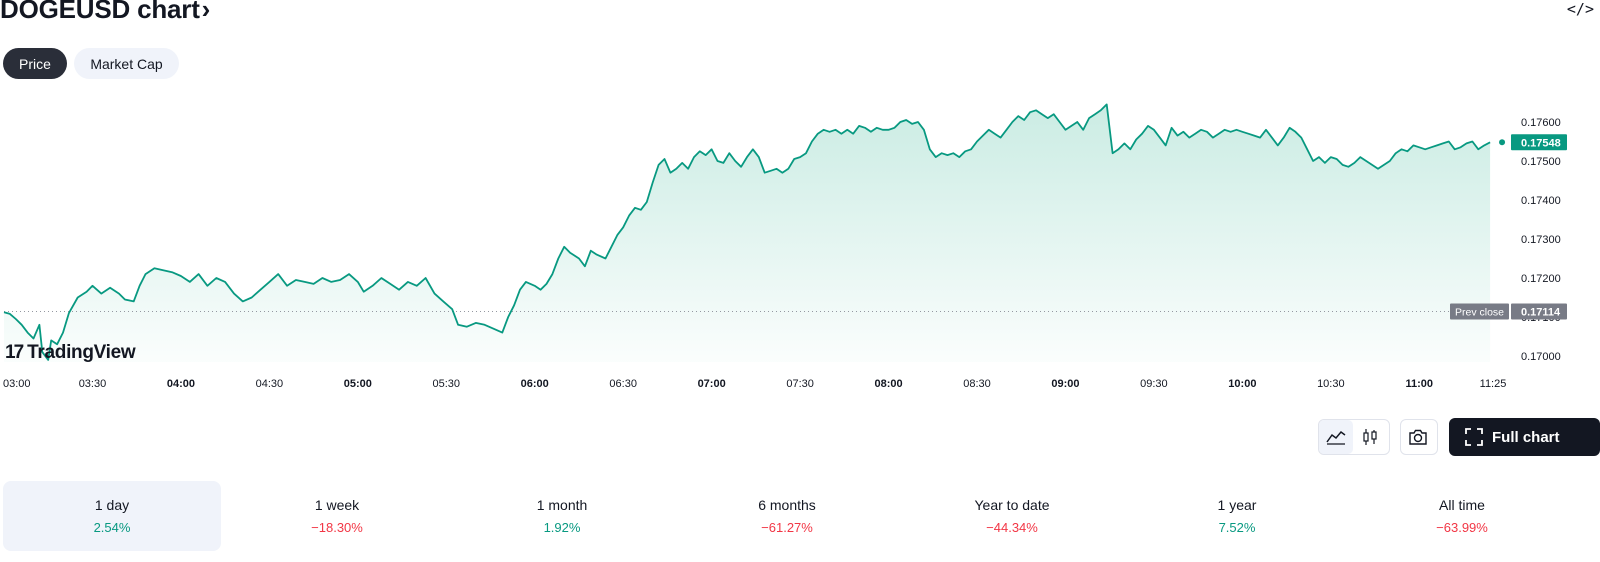 This screenshot has height=562, width=1600. Describe the element at coordinates (1541, 162) in the screenshot. I see `y-tick-label: 0.17500` at that location.